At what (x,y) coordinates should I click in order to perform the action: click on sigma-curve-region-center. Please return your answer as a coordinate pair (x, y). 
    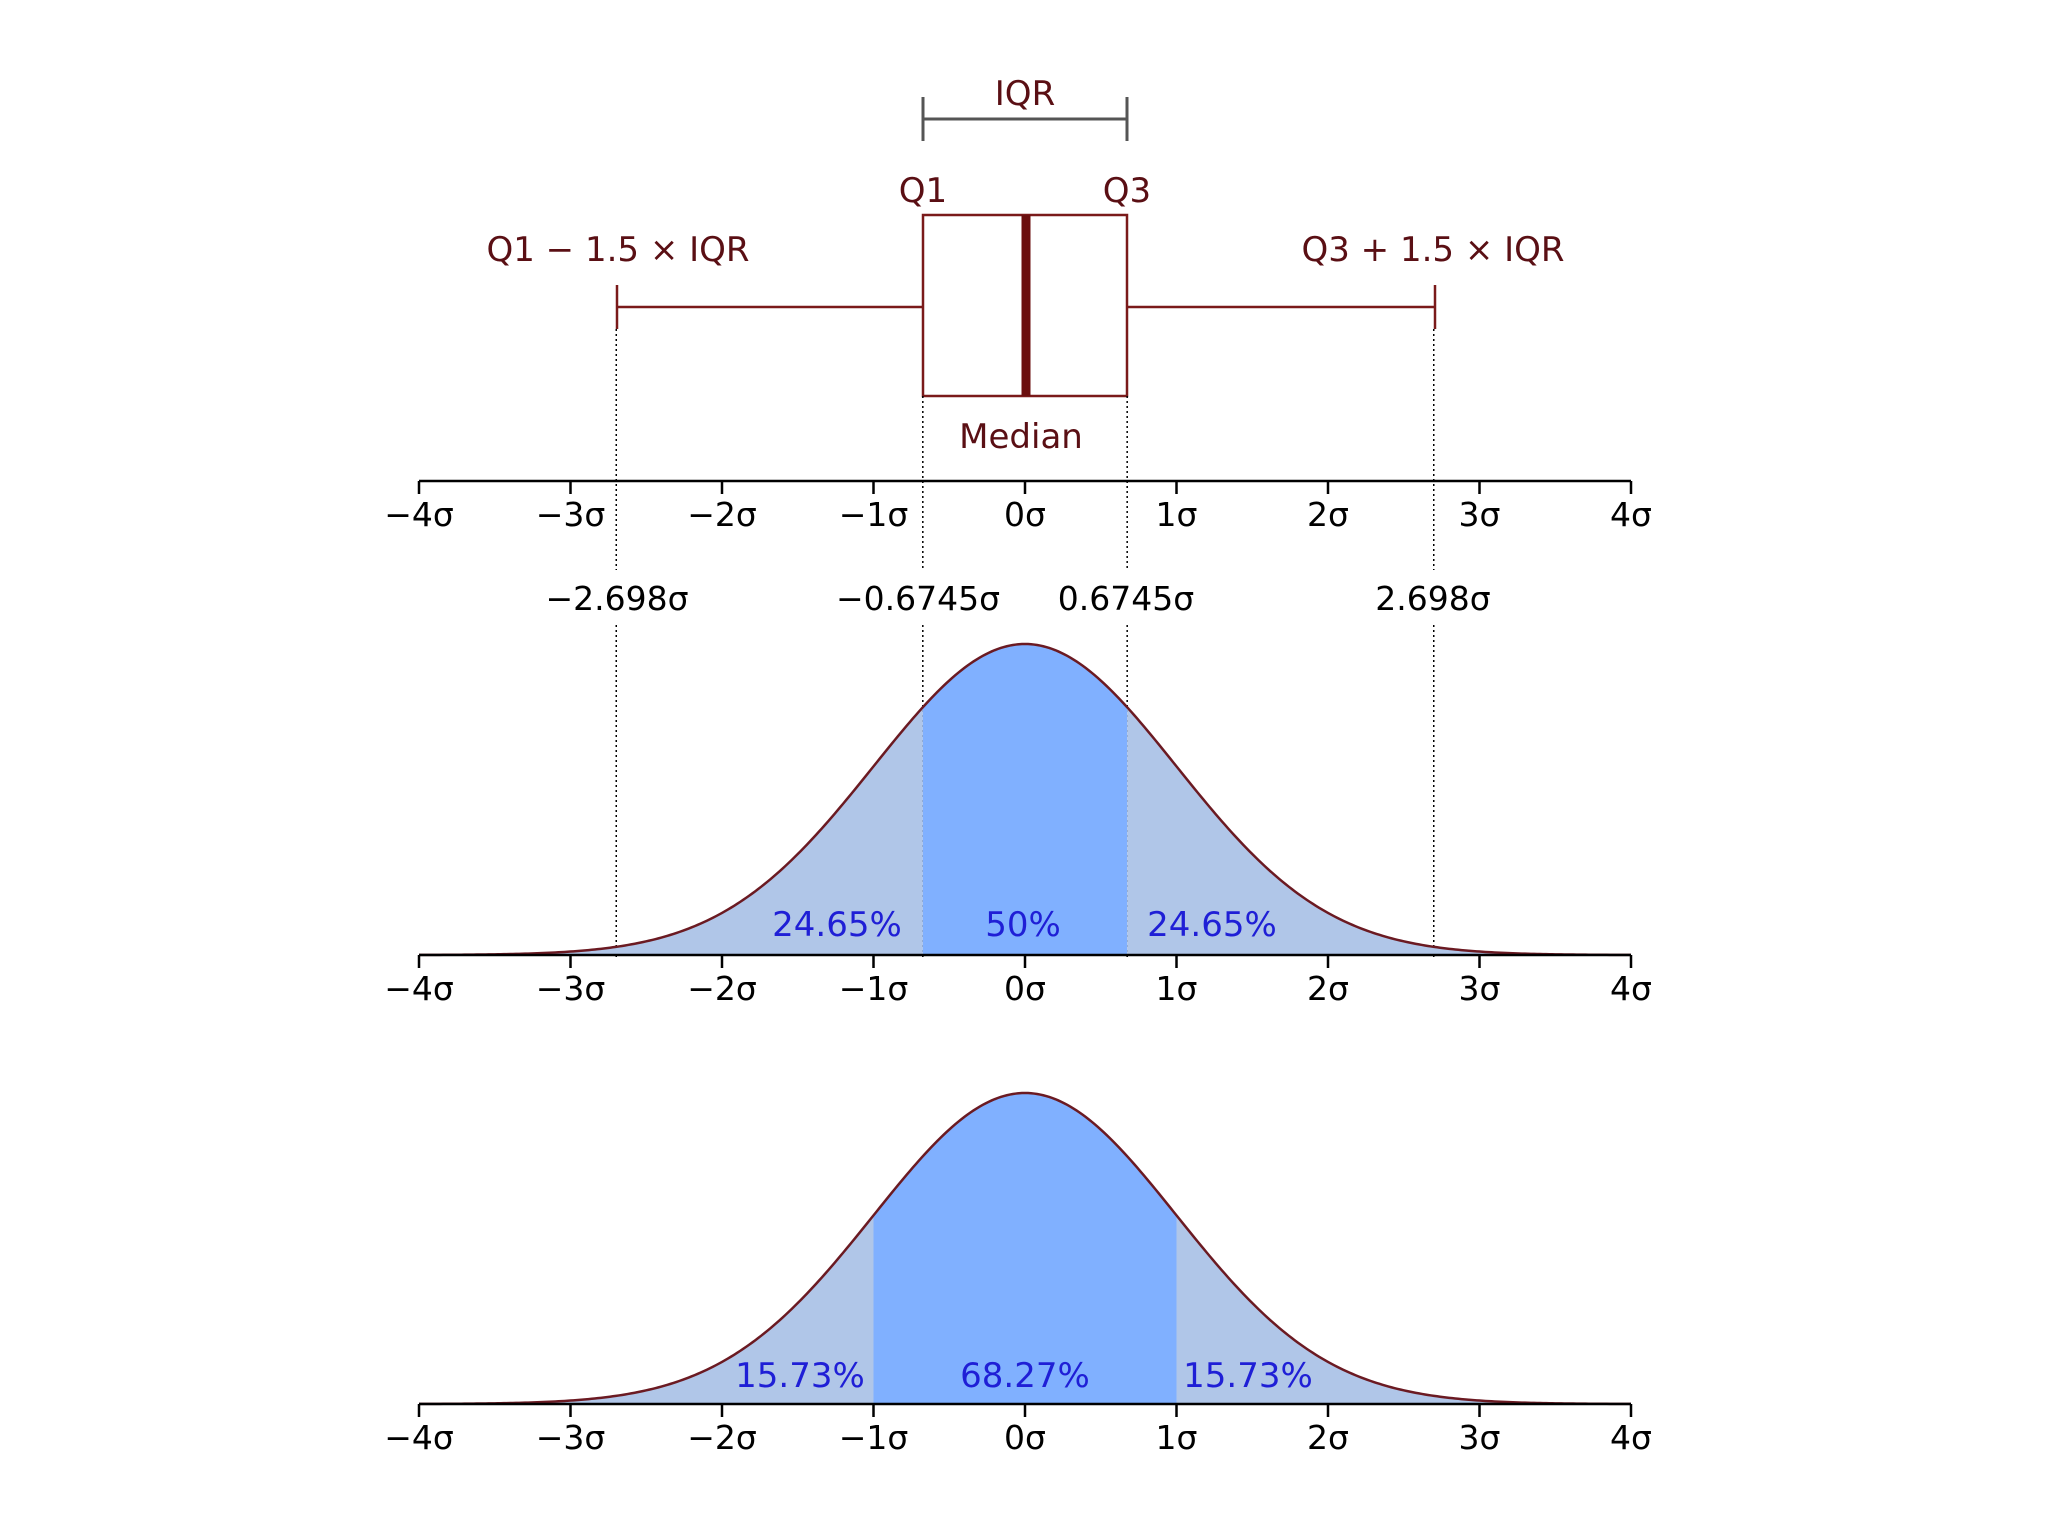
    Looking at the image, I should click on (1025, 1248).